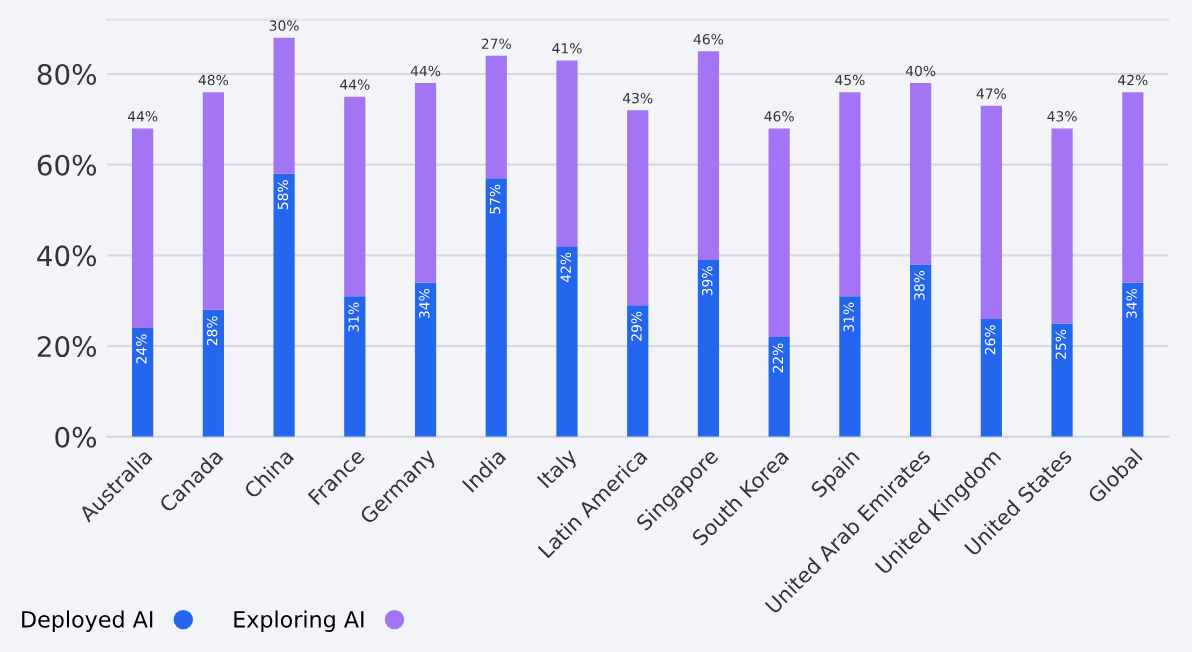  Describe the element at coordinates (67, 256) in the screenshot. I see `y-tick-label: 40%` at that location.